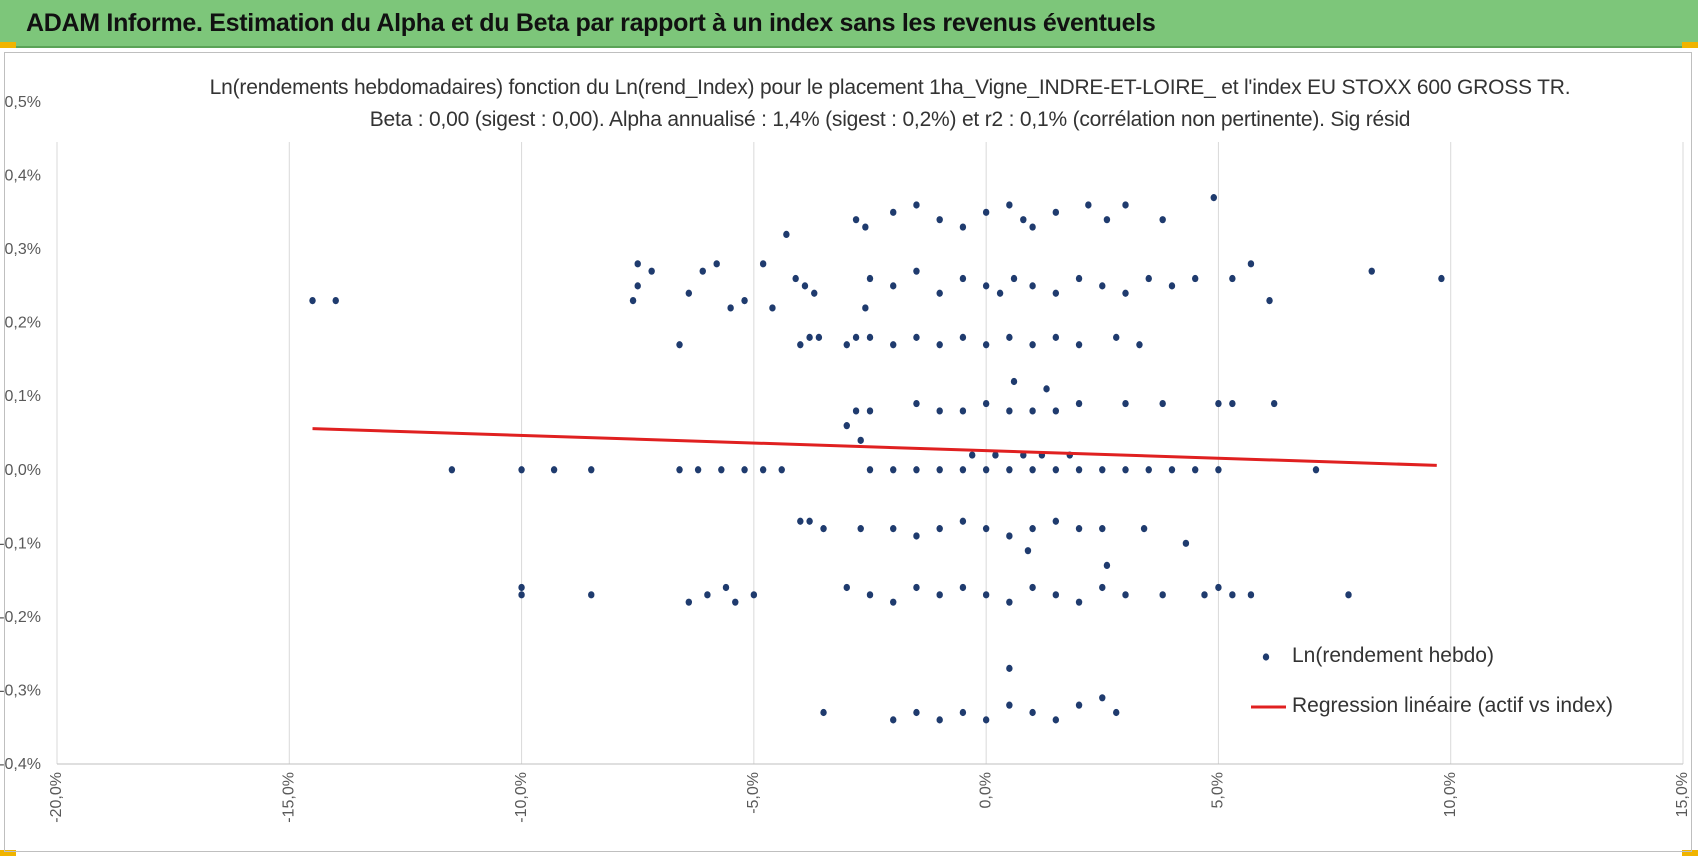 Image resolution: width=1698 pixels, height=856 pixels. What do you see at coordinates (20, 543) in the screenshot?
I see `y-tick-label: -0,1%` at bounding box center [20, 543].